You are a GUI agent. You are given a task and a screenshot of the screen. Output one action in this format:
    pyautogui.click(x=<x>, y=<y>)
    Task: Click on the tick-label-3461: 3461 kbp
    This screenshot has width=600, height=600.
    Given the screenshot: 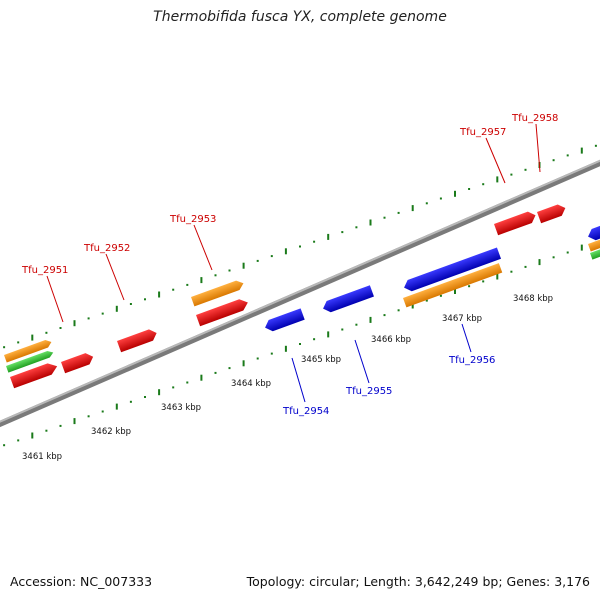 What is the action you would take?
    pyautogui.click(x=42, y=457)
    